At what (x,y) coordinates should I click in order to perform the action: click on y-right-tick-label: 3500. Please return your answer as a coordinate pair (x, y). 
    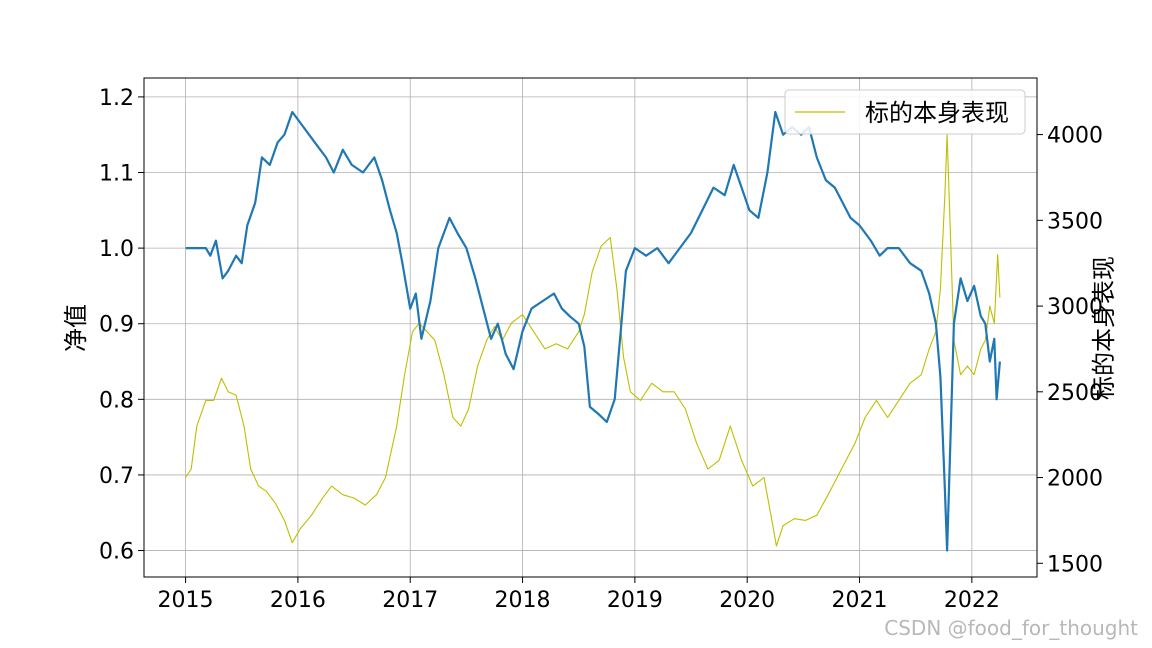
    Looking at the image, I should click on (1075, 221).